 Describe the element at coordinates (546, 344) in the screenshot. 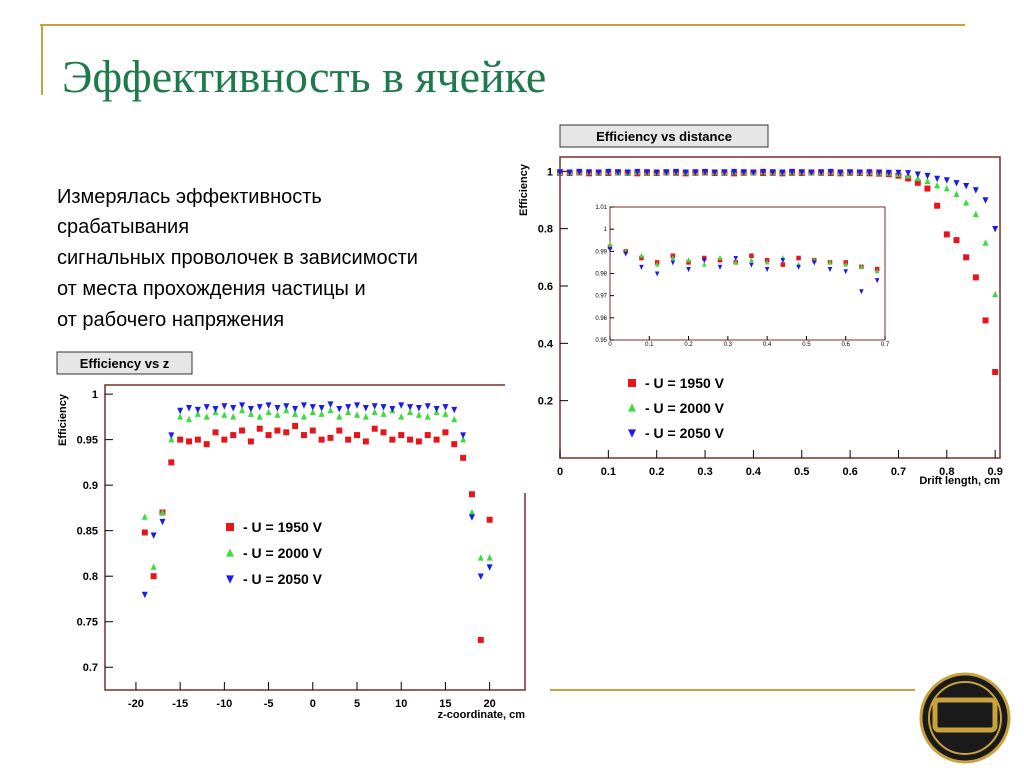

I see `y-tick-label: 0.4` at that location.